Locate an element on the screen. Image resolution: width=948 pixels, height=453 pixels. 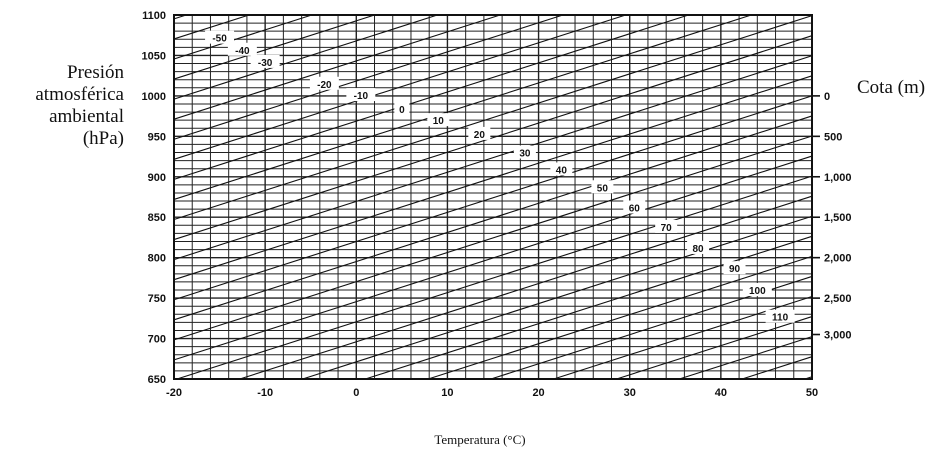
curve-label: 70 is located at coordinates (667, 228).